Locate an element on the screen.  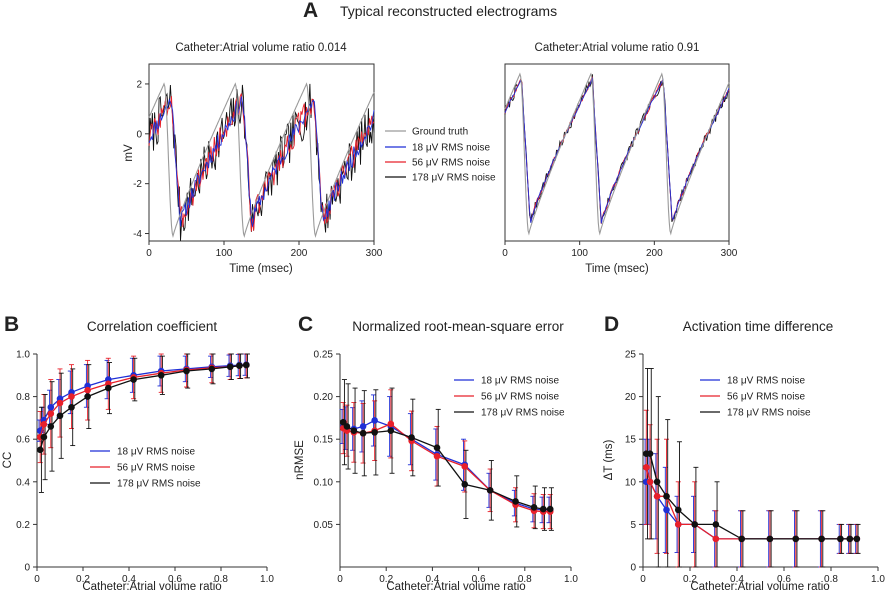
chart-a-left-title: Catheter:Atrial volume ratio 0.014 is located at coordinates (261, 48).